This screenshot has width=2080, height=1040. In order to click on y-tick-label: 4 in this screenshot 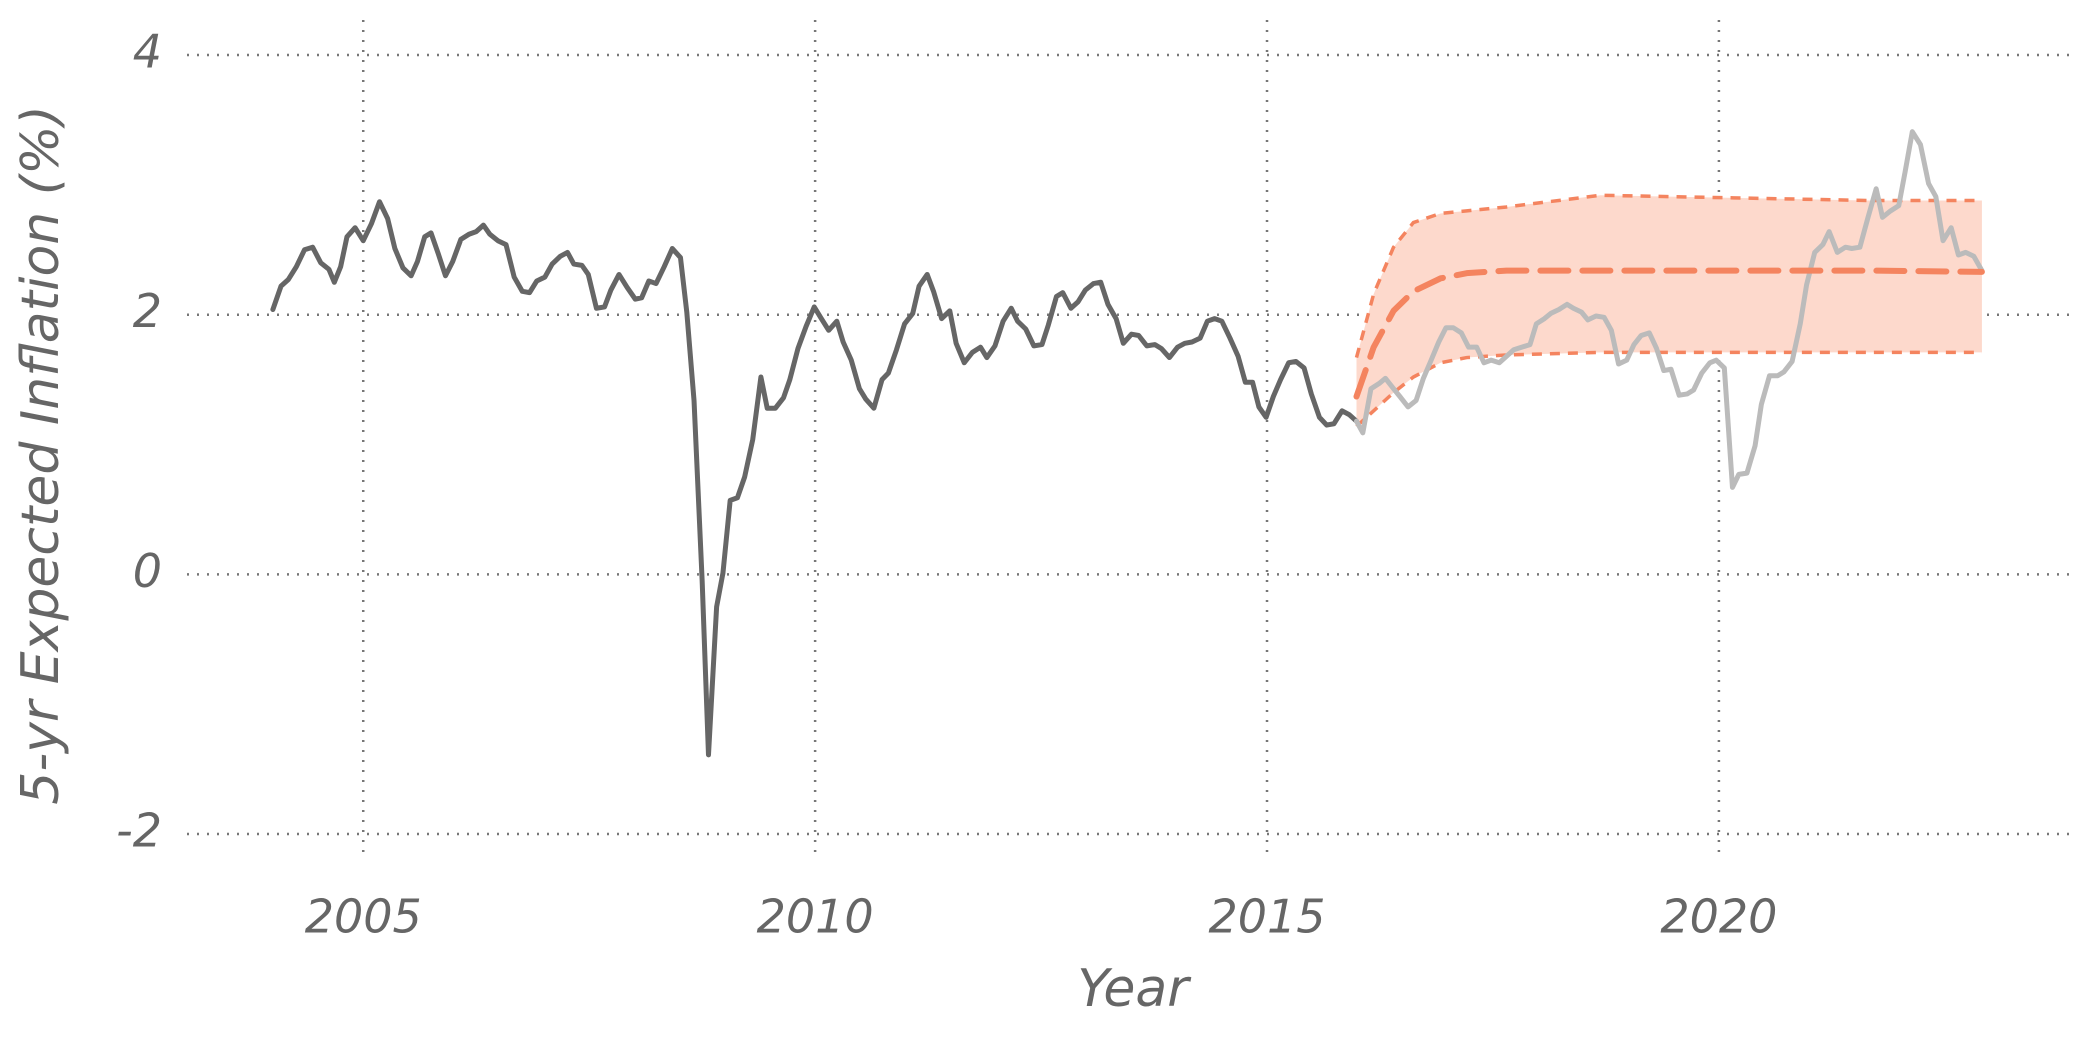, I will do `click(147, 52)`.